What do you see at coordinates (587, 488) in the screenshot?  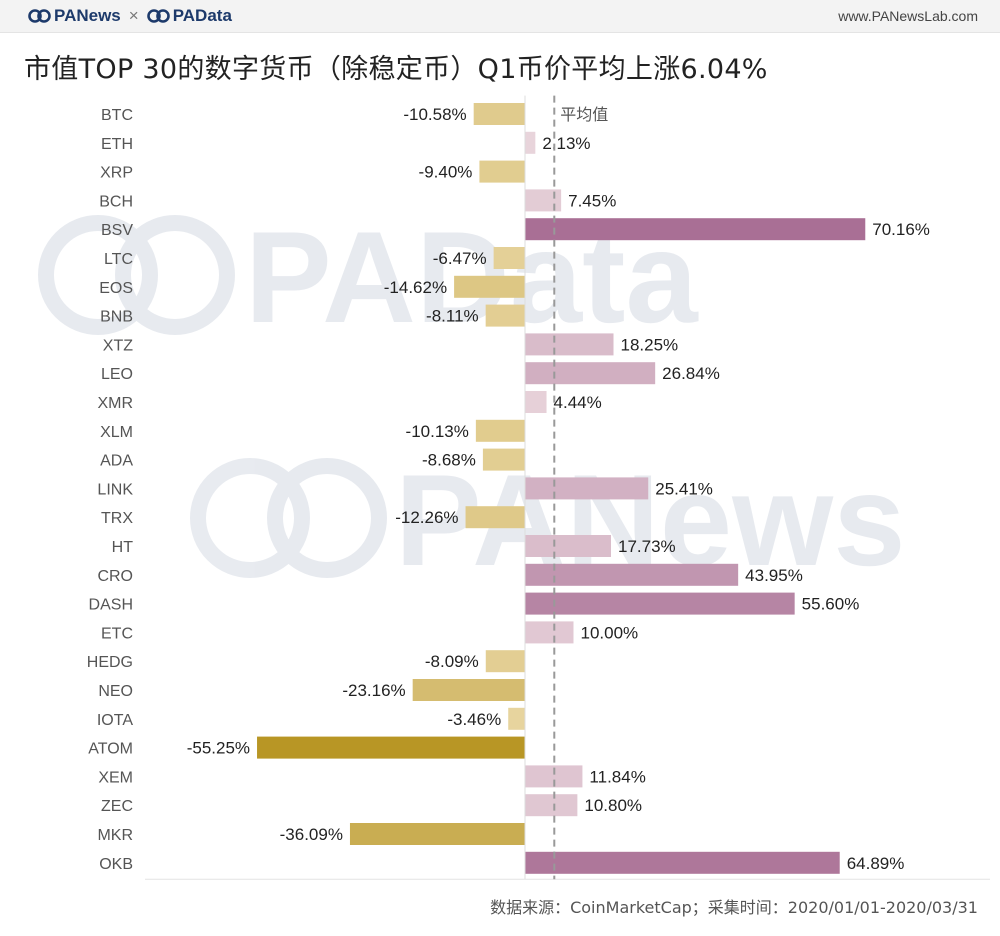 I see `bar-link` at bounding box center [587, 488].